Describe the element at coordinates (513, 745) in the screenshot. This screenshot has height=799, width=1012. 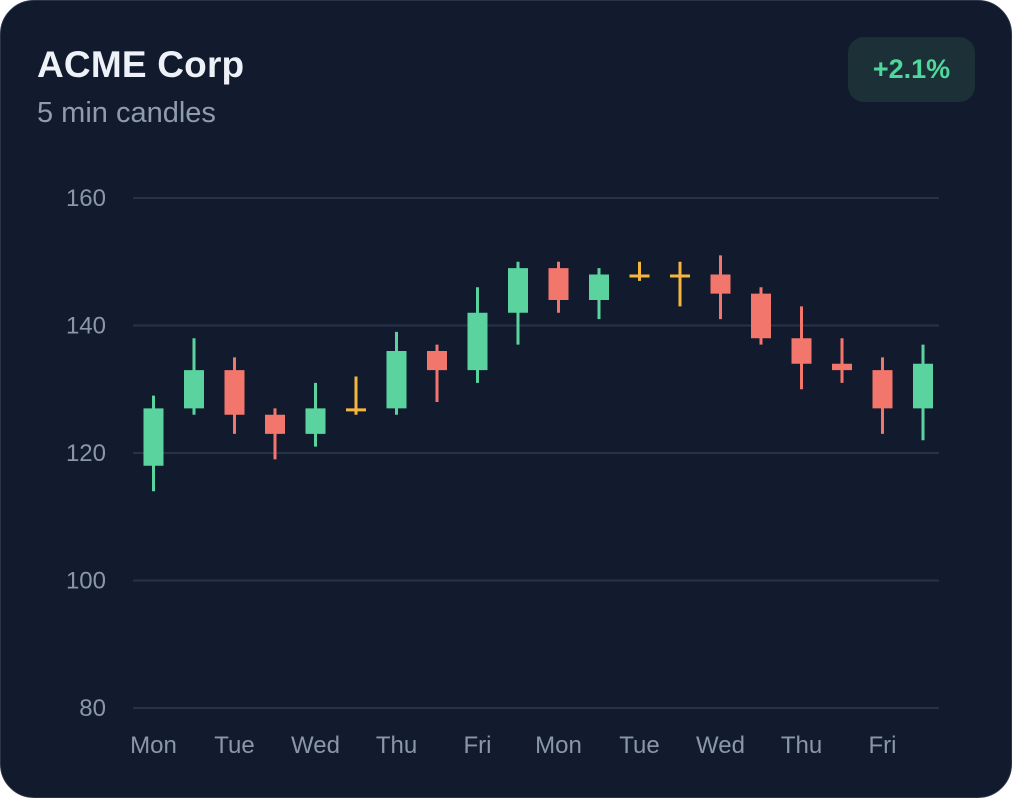
I see `x-axis-labels: Mon Tue Wed Thu Fri Mon Tue Wed Thu Fri` at that location.